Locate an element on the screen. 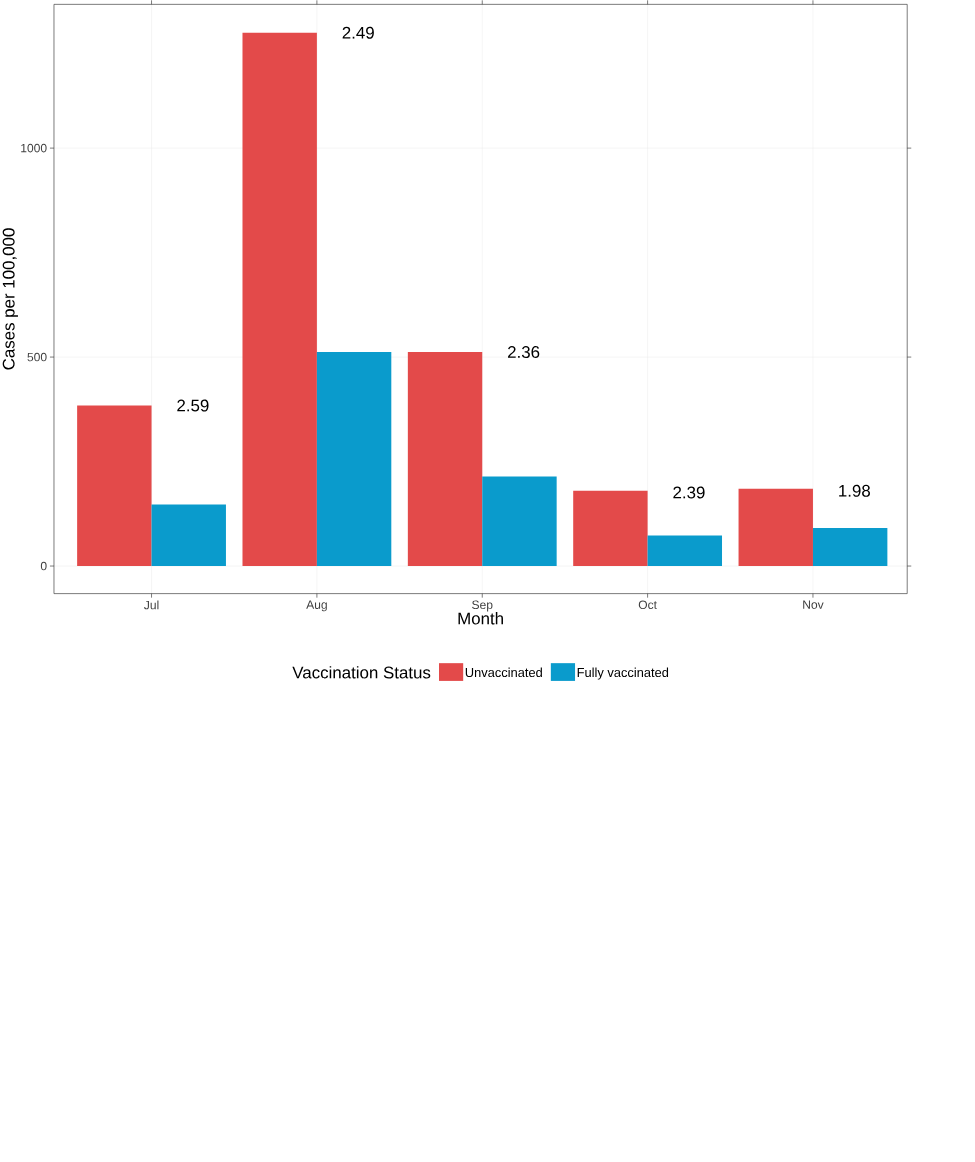  x-tick-label: Sep is located at coordinates (482, 606).